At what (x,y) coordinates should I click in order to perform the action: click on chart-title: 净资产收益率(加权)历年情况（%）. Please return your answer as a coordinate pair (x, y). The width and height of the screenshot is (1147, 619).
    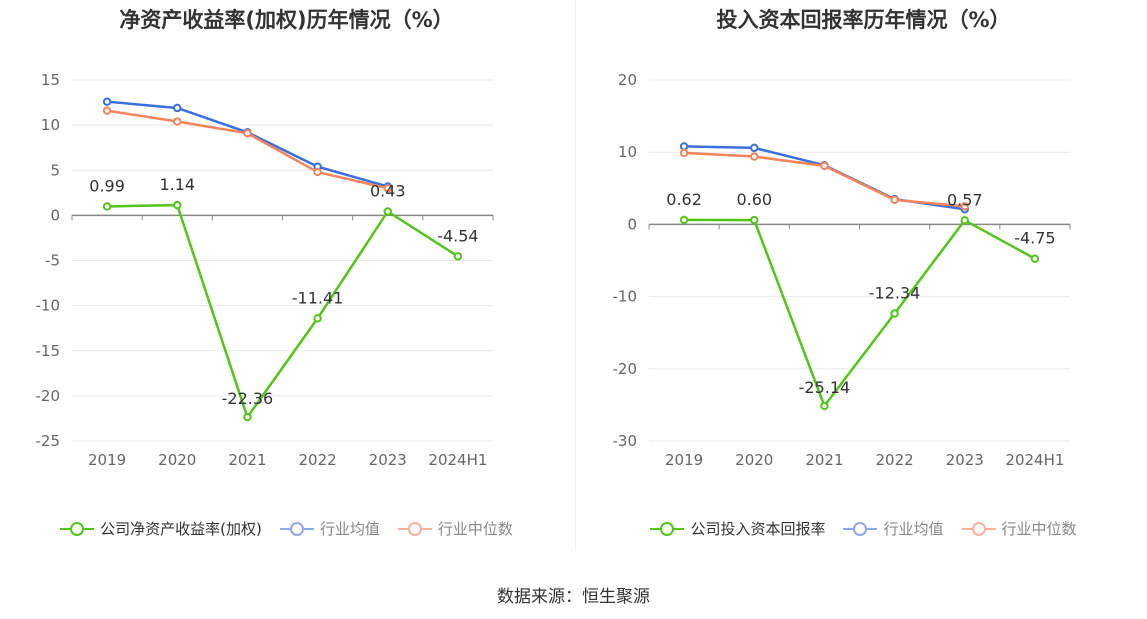
    Looking at the image, I should click on (286, 20).